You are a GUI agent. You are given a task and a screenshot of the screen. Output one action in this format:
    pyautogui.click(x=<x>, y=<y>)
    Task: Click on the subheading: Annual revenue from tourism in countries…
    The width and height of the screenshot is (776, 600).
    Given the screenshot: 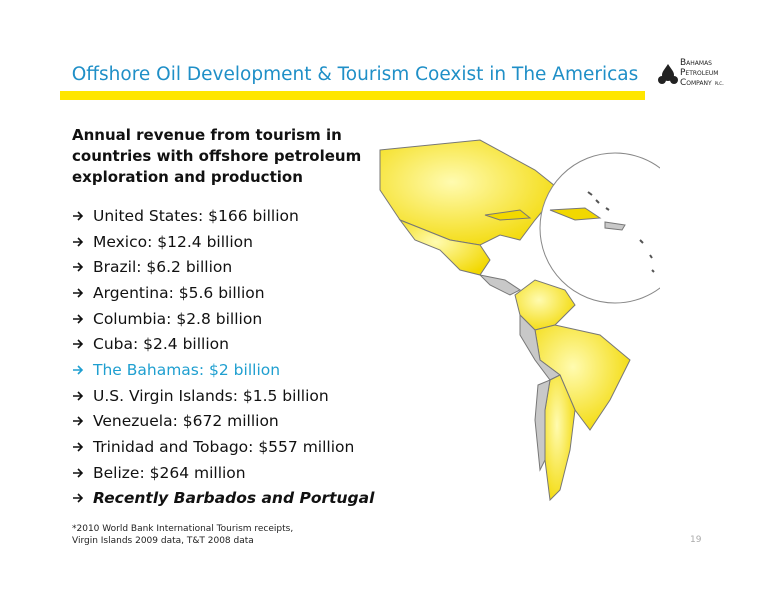 What is the action you would take?
    pyautogui.click(x=217, y=156)
    